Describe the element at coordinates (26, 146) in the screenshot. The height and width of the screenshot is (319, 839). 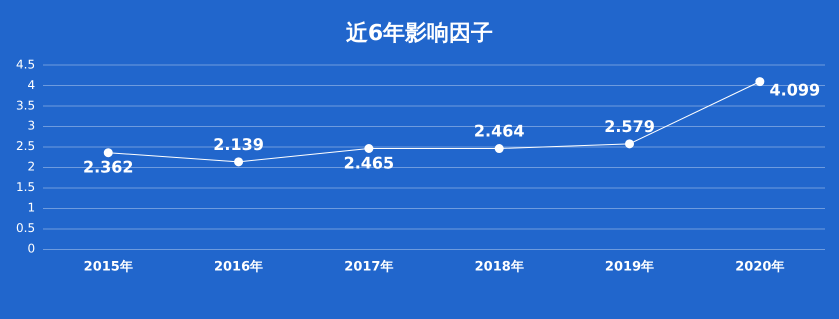
I see `y-tick-label: 2.5` at that location.